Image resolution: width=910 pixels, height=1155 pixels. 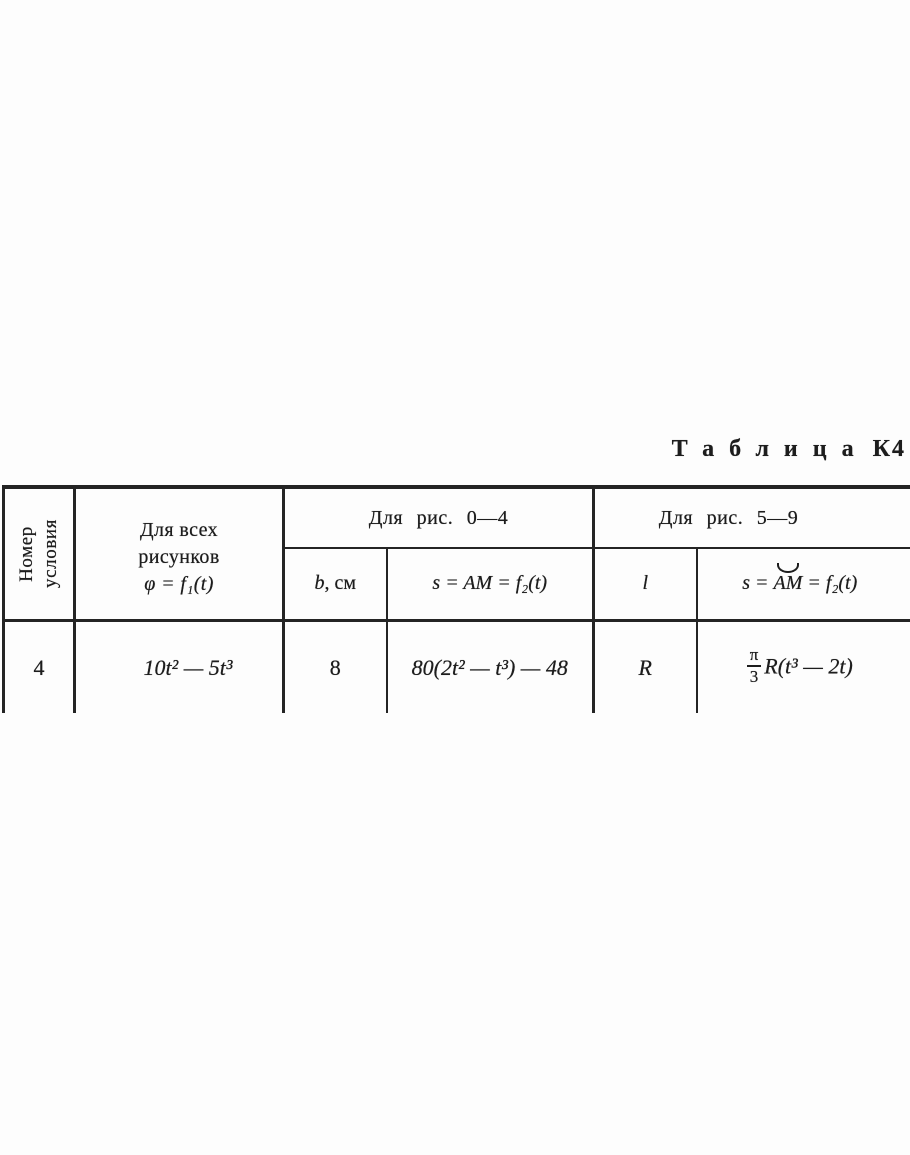 I want to click on cell-condition-number: 4, so click(x=38, y=666).